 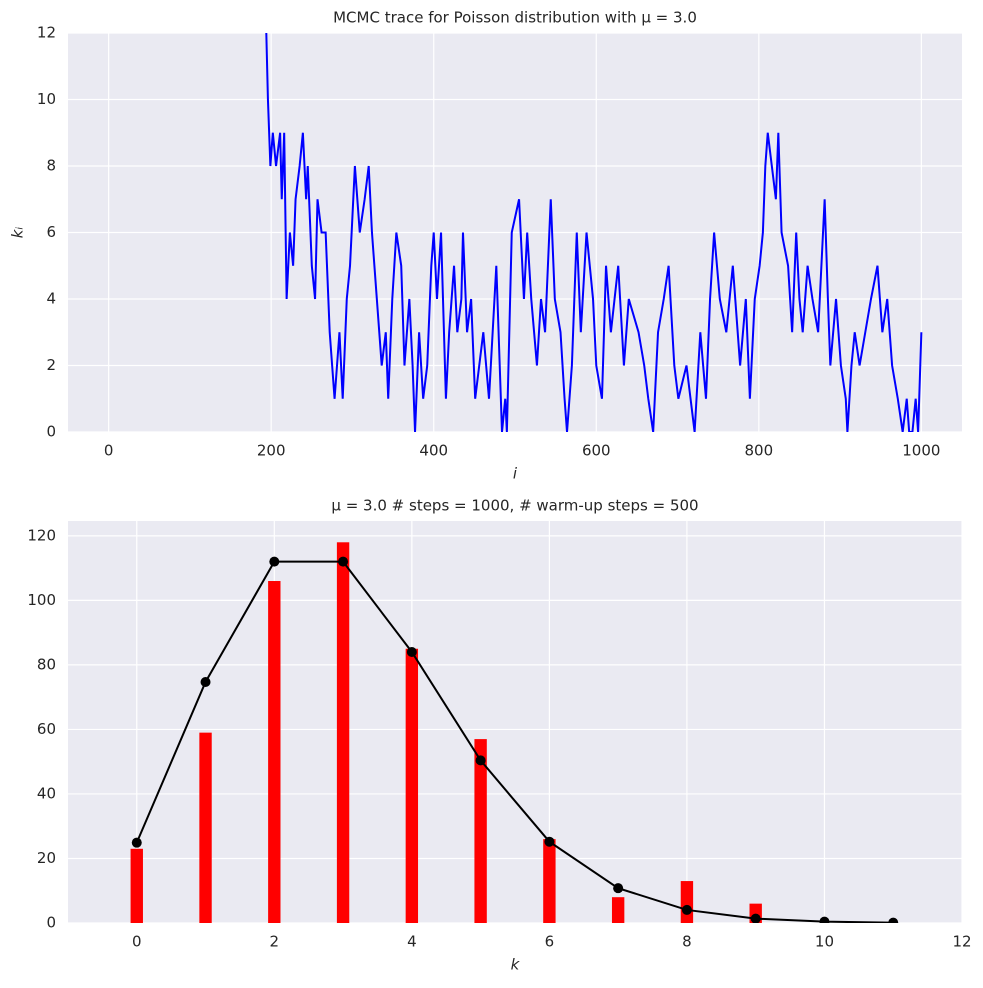 I want to click on y-tick-label: 12, so click(x=46, y=33).